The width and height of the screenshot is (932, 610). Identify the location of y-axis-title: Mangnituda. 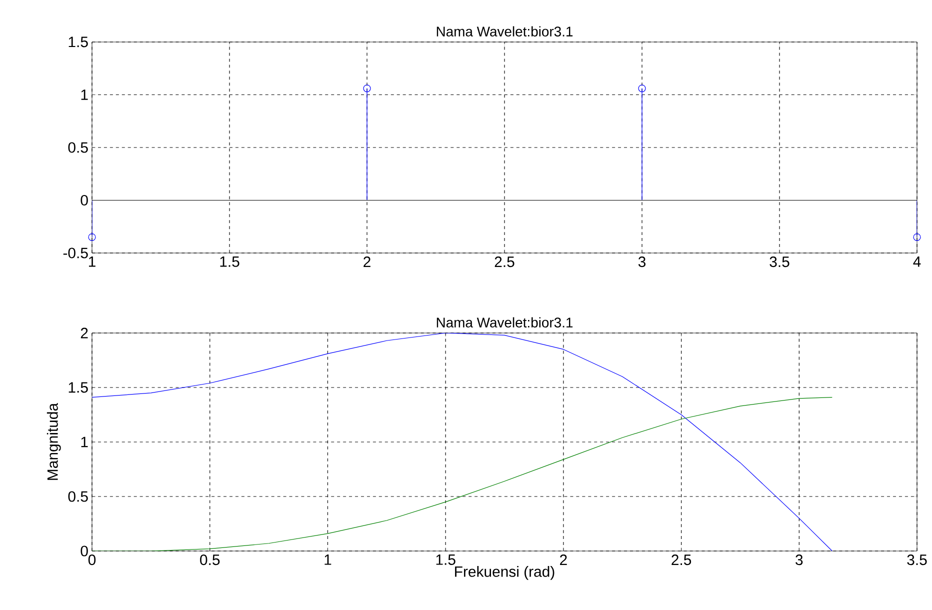
(53, 441).